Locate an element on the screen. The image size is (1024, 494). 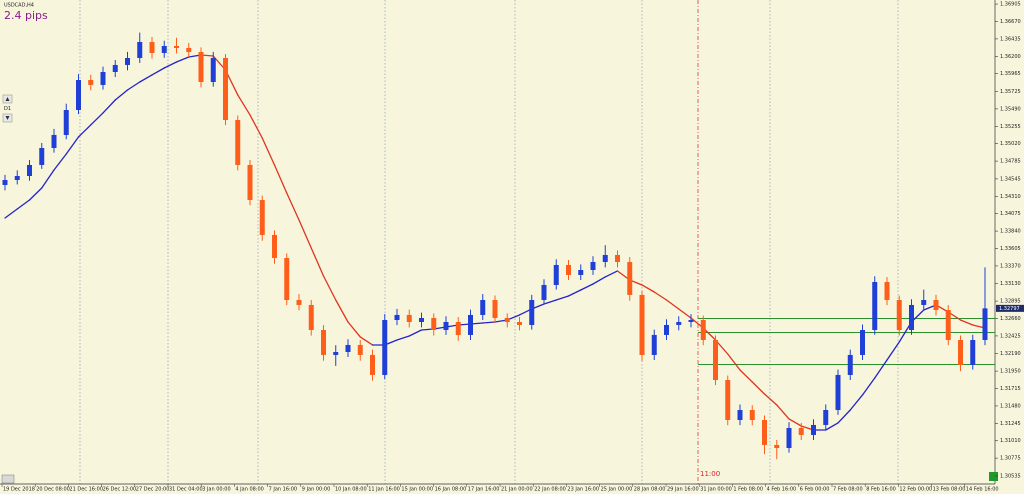
timeframe-control: D1 is located at coordinates (7, 108).